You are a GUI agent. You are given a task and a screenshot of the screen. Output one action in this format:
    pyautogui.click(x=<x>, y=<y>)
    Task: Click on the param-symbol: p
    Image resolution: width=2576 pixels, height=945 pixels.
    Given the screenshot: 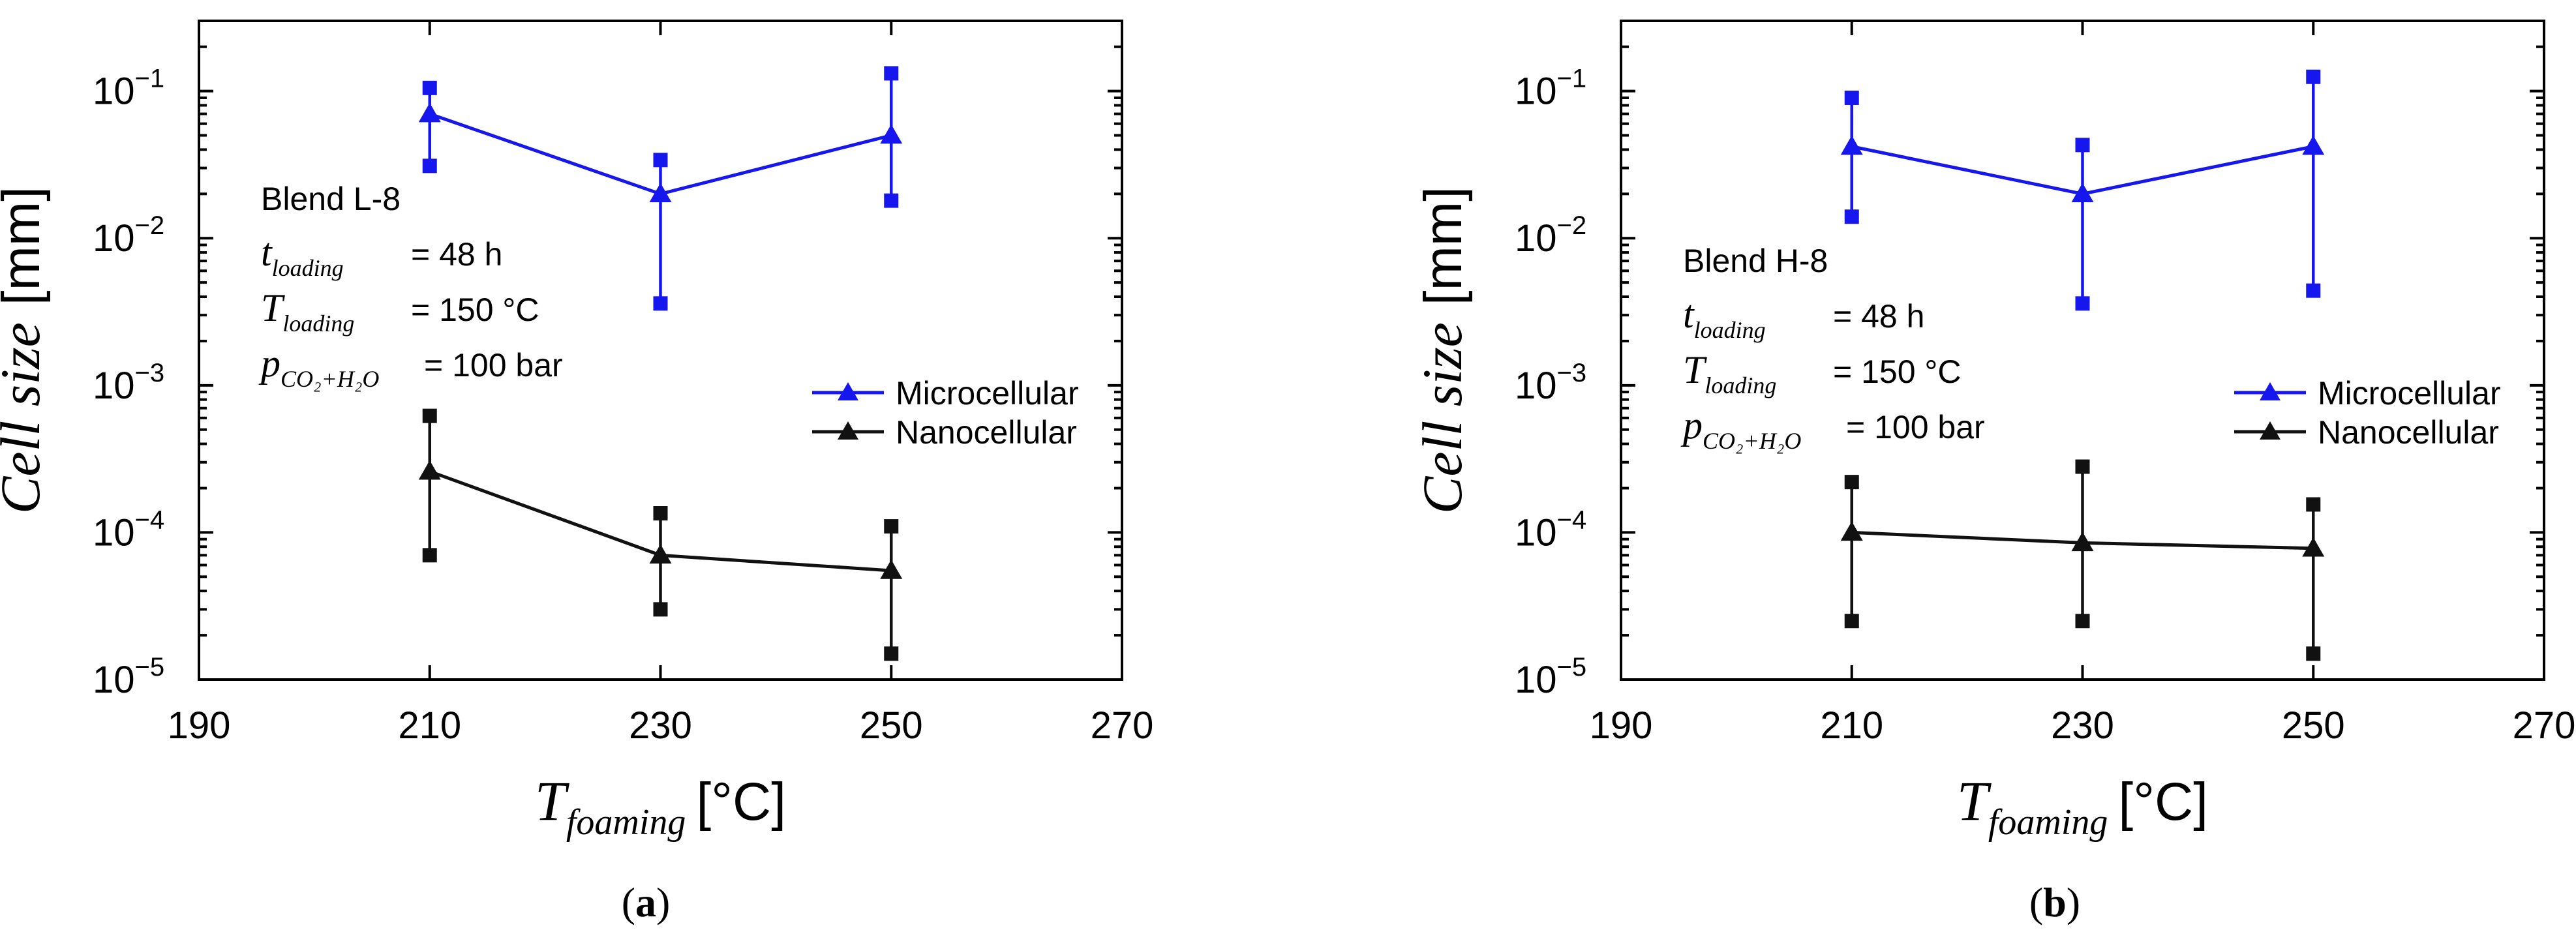 What is the action you would take?
    pyautogui.click(x=1692, y=426)
    